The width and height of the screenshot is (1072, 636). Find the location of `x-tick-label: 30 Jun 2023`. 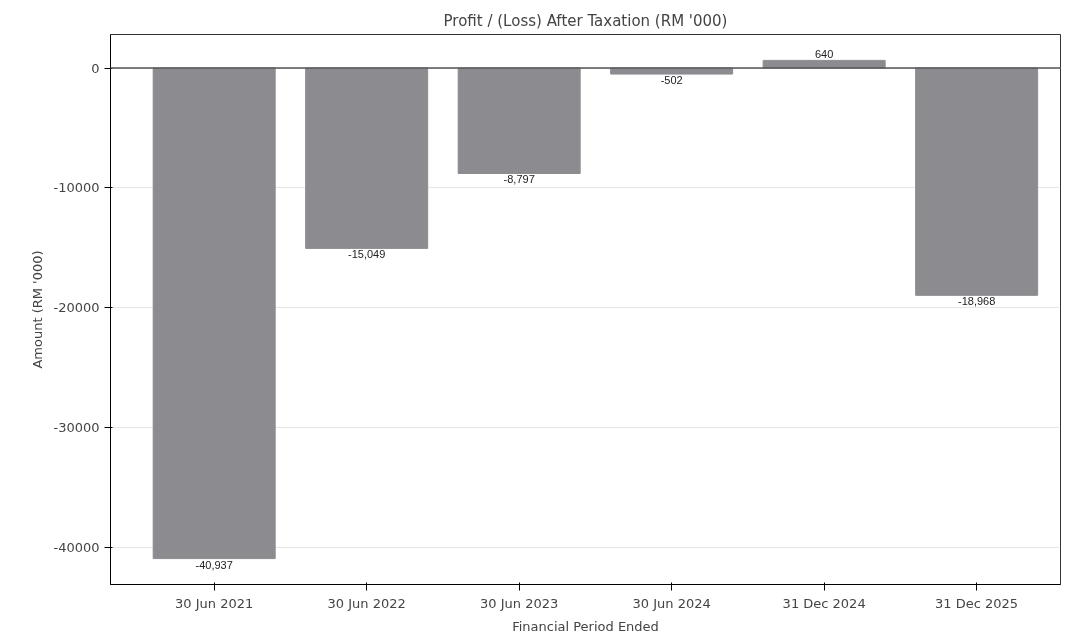

x-tick-label: 30 Jun 2023 is located at coordinates (519, 603).